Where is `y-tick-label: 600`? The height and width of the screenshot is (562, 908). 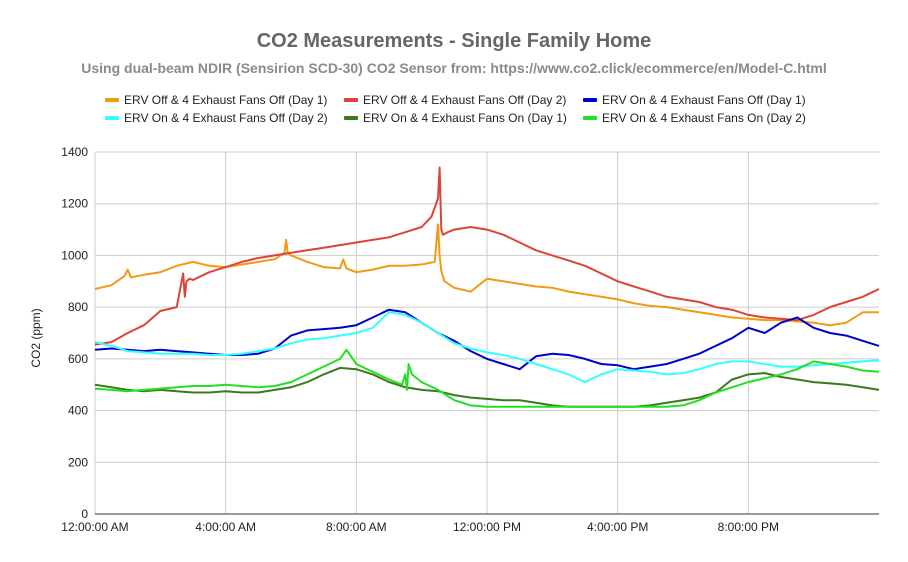 y-tick-label: 600 is located at coordinates (78, 359).